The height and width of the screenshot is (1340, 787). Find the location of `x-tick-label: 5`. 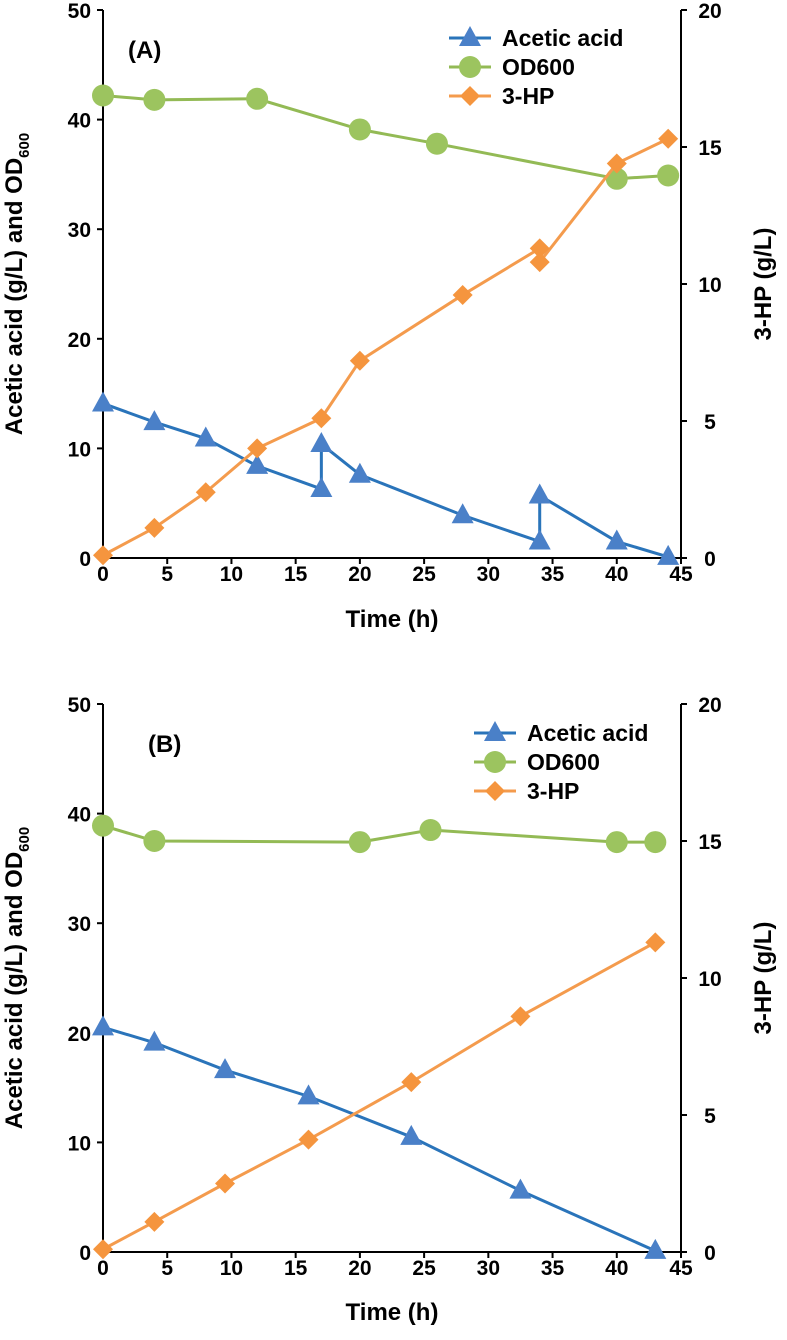

x-tick-label: 5 is located at coordinates (167, 1268).